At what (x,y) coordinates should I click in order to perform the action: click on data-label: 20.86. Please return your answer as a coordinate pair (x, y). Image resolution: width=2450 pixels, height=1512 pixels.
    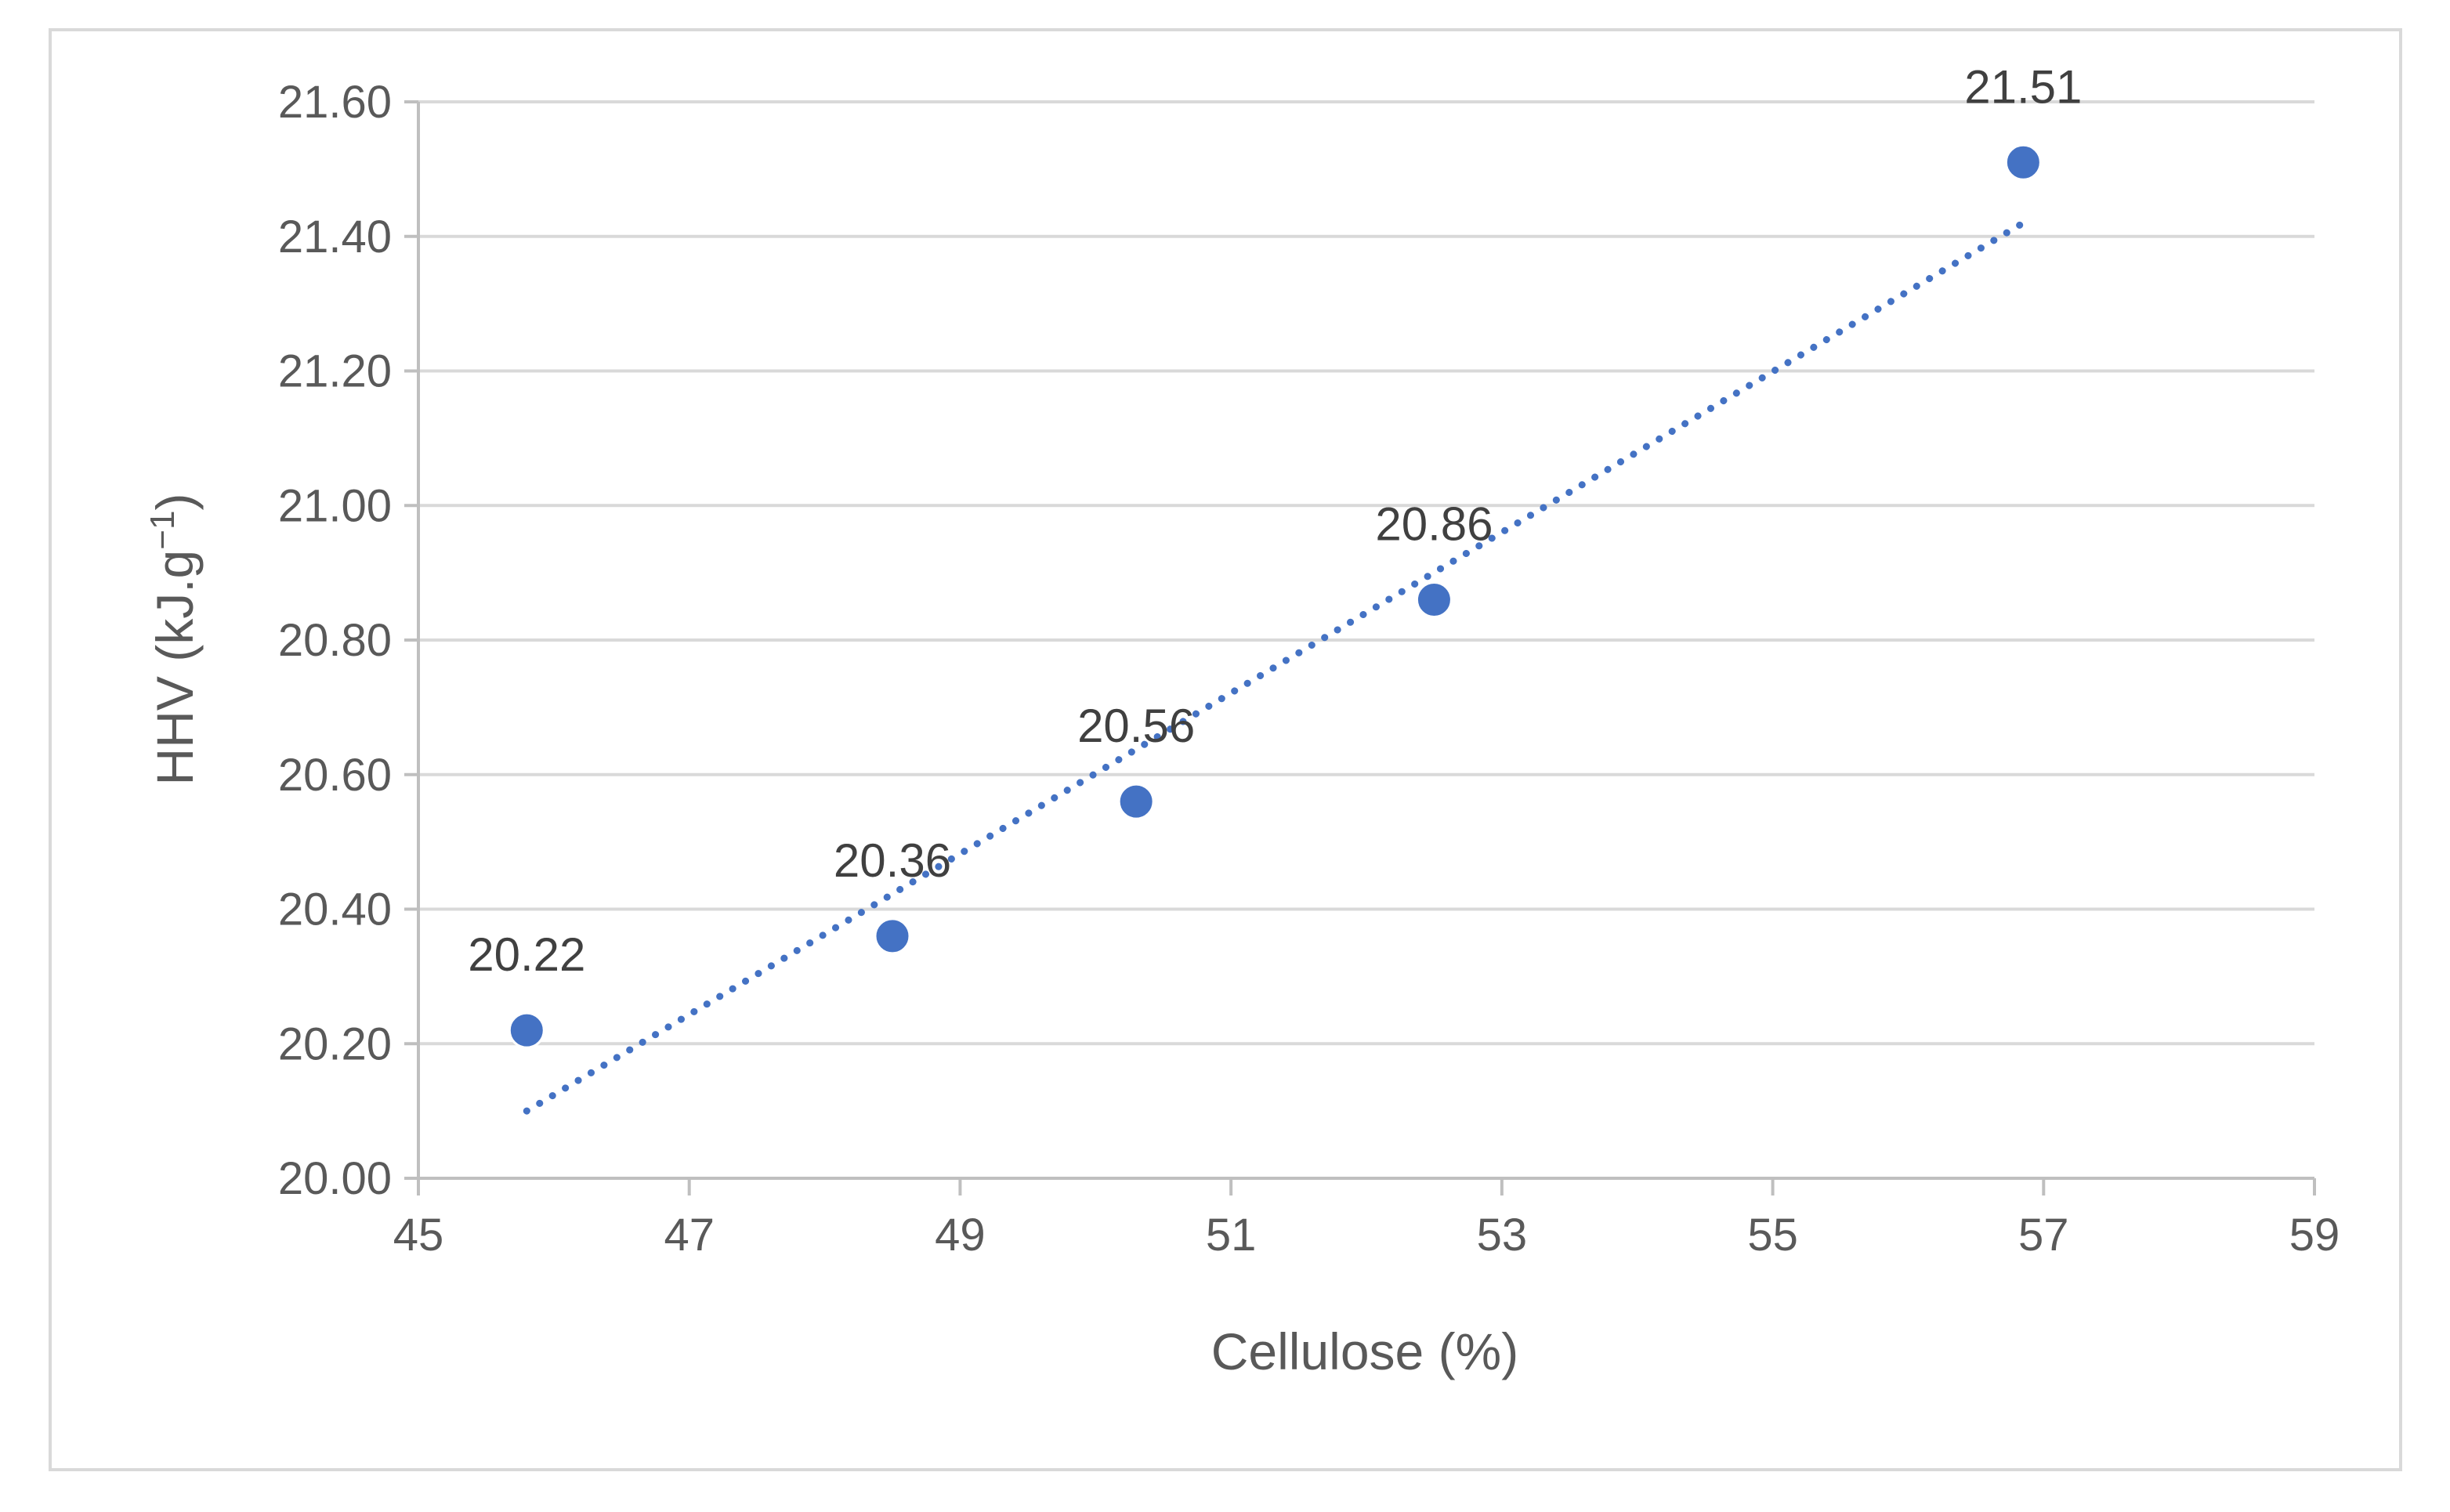
    Looking at the image, I should click on (1434, 524).